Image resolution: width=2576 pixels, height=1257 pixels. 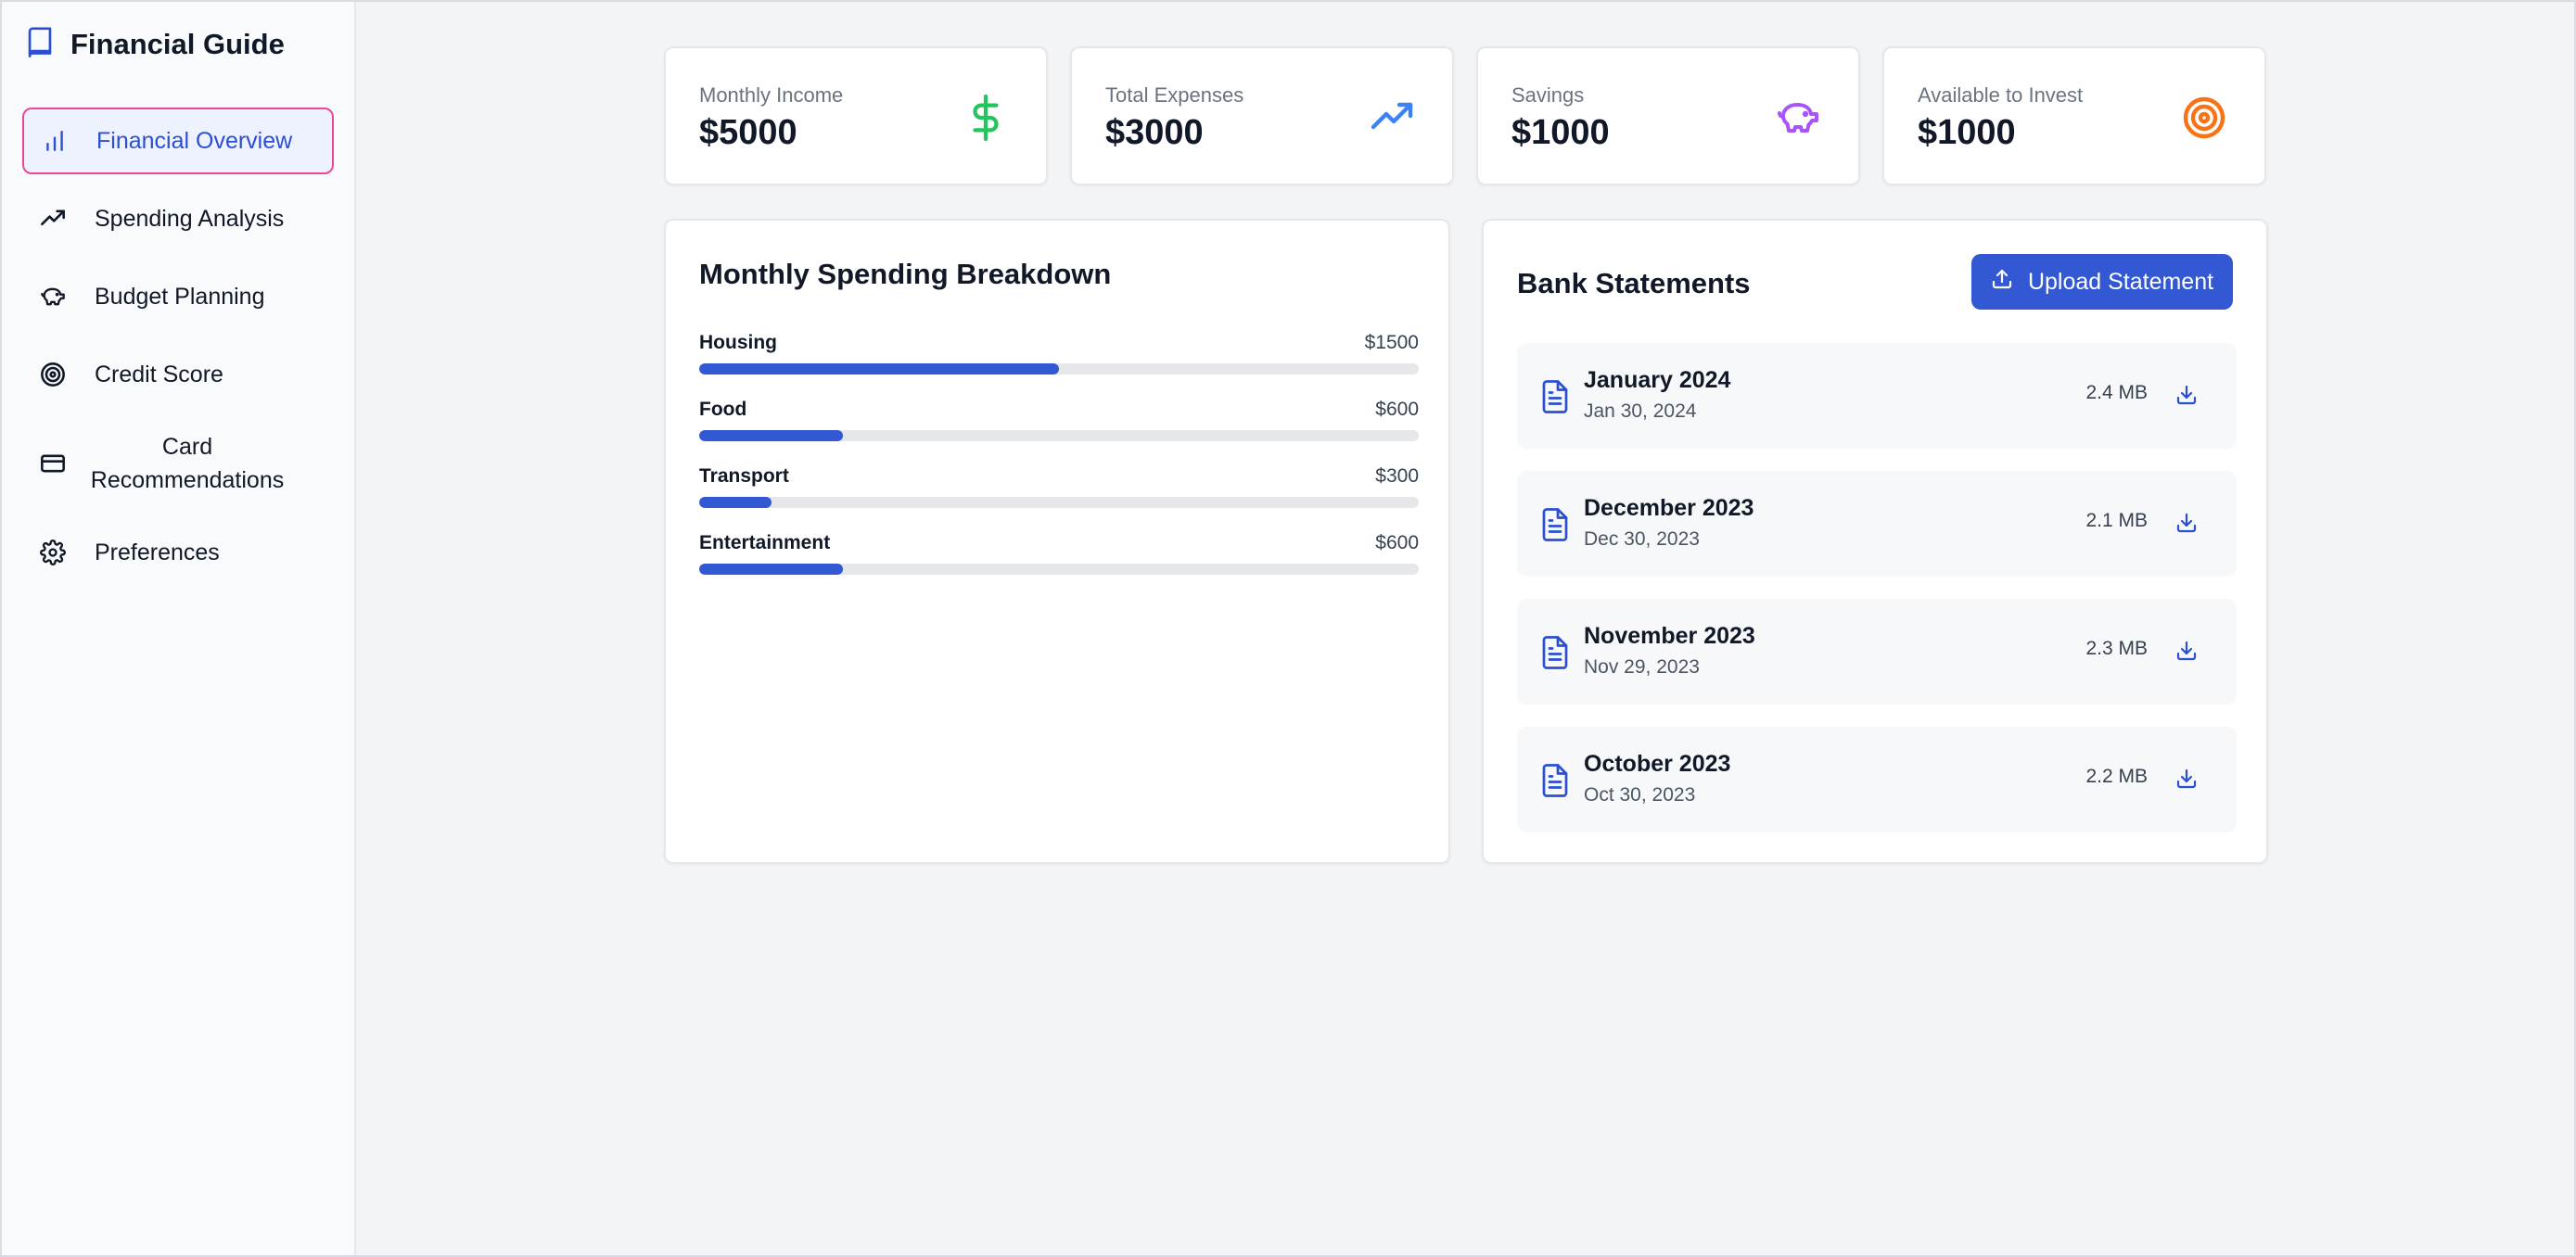 I want to click on brand: Financial Guide, so click(x=155, y=44).